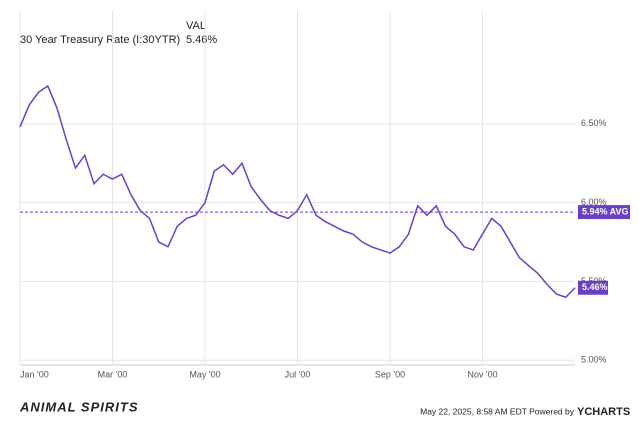  I want to click on series-name: 30 Year Treasury Rate (I:30YTR), so click(100, 40).